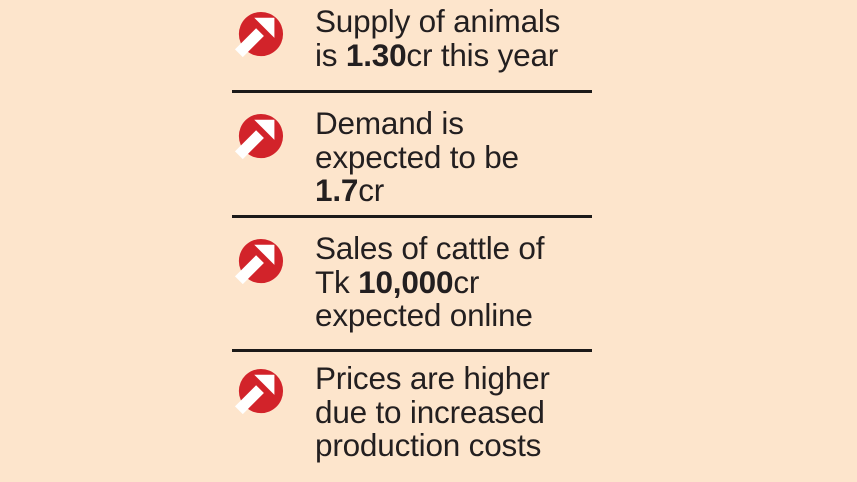 The width and height of the screenshot is (857, 482). I want to click on text-segment: expected online, so click(424, 315).